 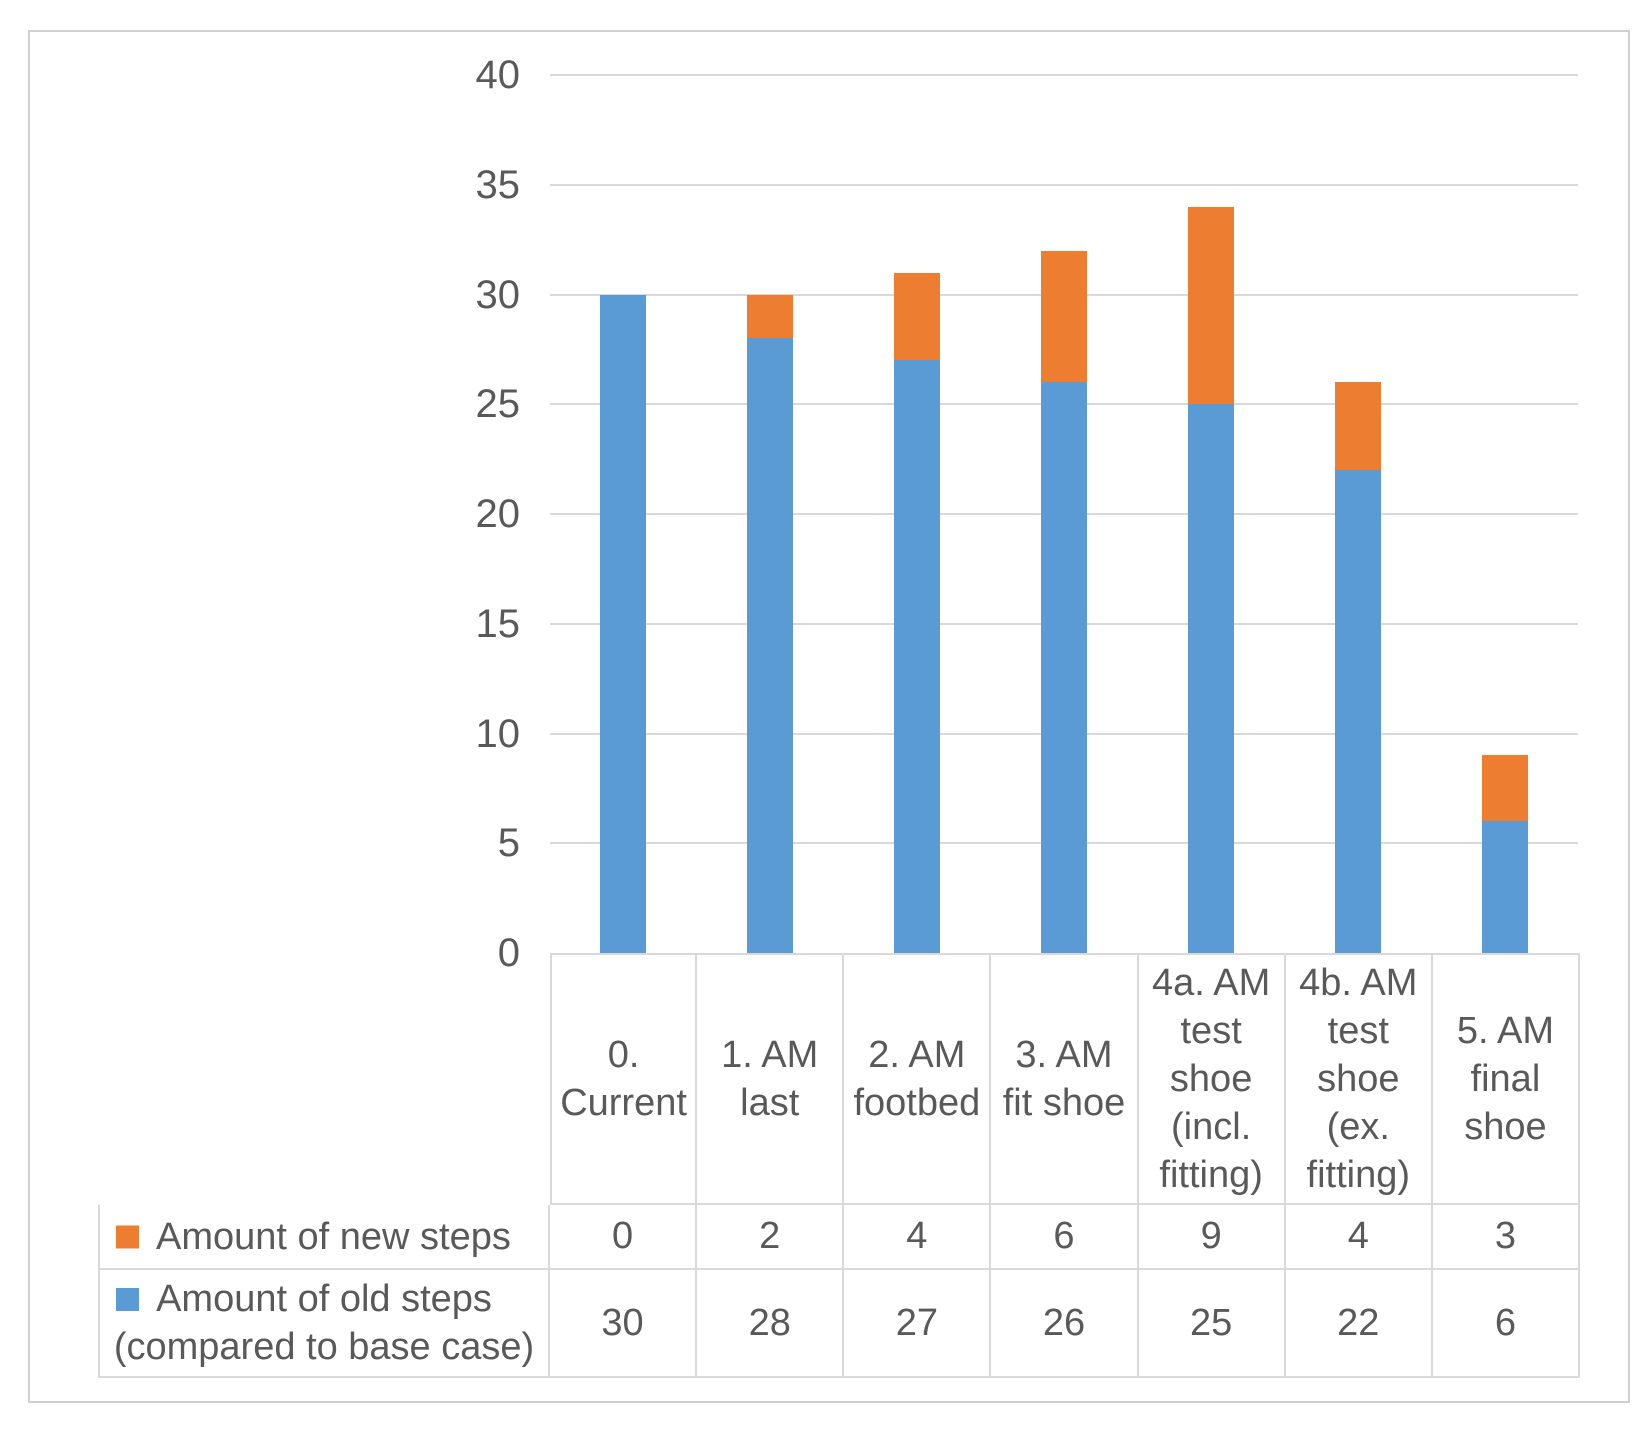 I want to click on category-header-cell: 0. Current, so click(x=624, y=1079).